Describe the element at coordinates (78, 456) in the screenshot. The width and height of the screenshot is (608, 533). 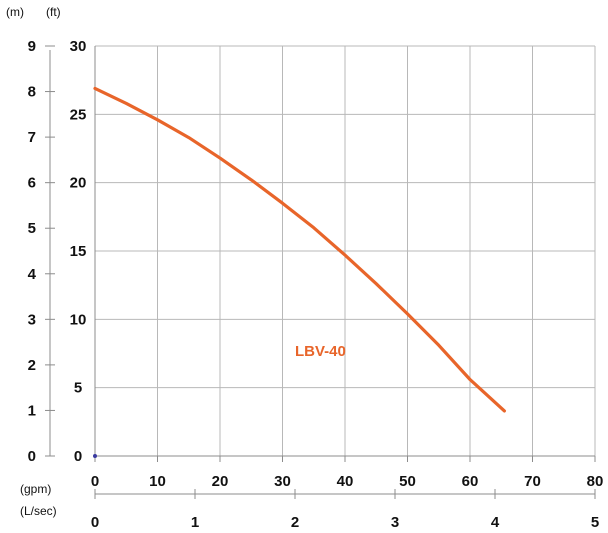
I see `y-ft-tick-label-0: 0` at that location.